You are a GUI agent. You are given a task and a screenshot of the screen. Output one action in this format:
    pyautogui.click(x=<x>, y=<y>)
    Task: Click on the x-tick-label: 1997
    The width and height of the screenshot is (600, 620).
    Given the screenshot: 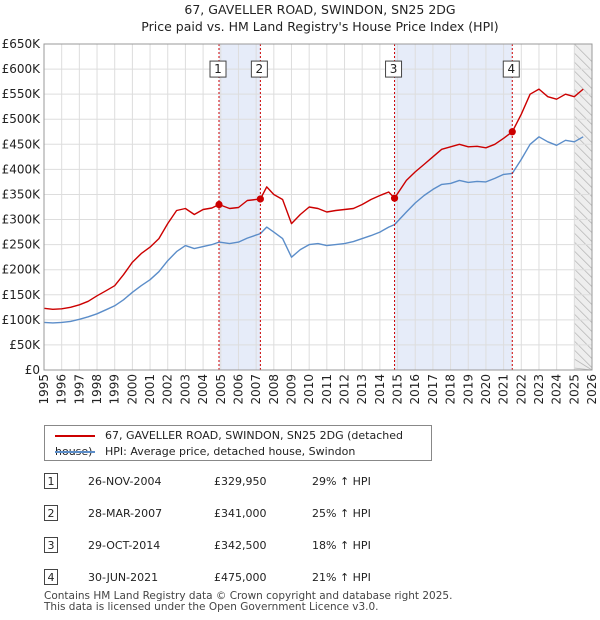 What is the action you would take?
    pyautogui.click(x=79, y=389)
    